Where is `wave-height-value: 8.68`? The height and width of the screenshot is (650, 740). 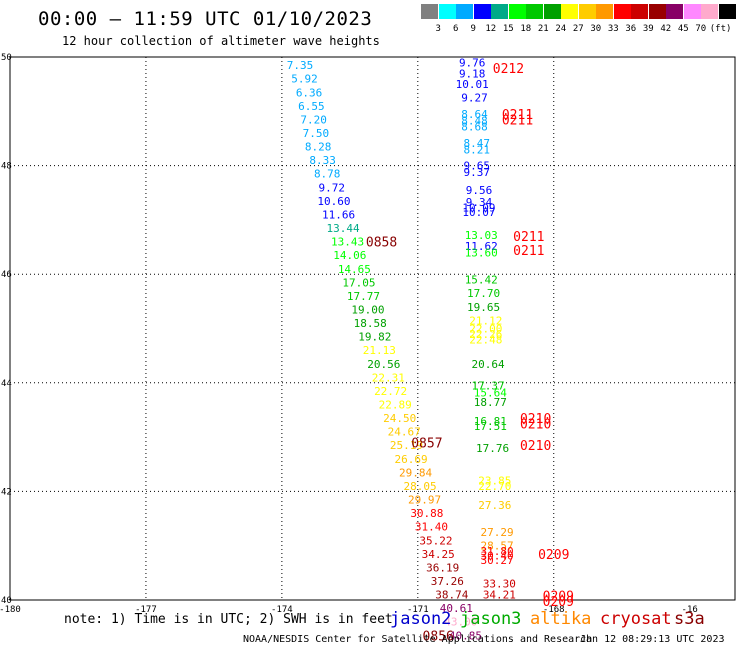
wave-height-value: 8.68 is located at coordinates (474, 127).